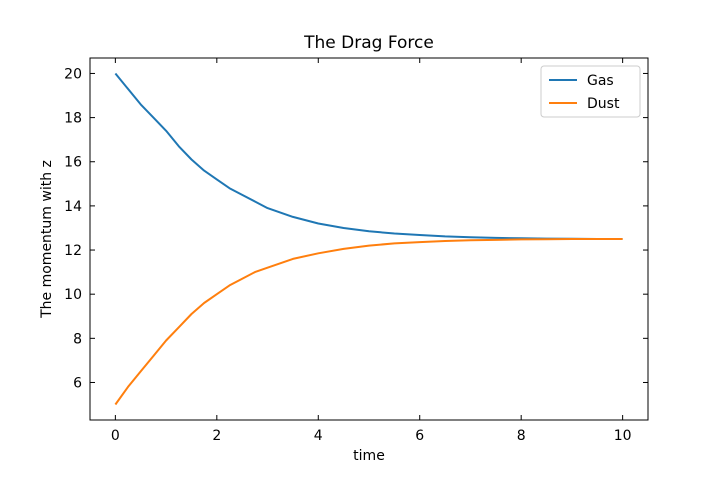 The image size is (720, 480). Describe the element at coordinates (73, 163) in the screenshot. I see `y-tick-label: 16` at that location.